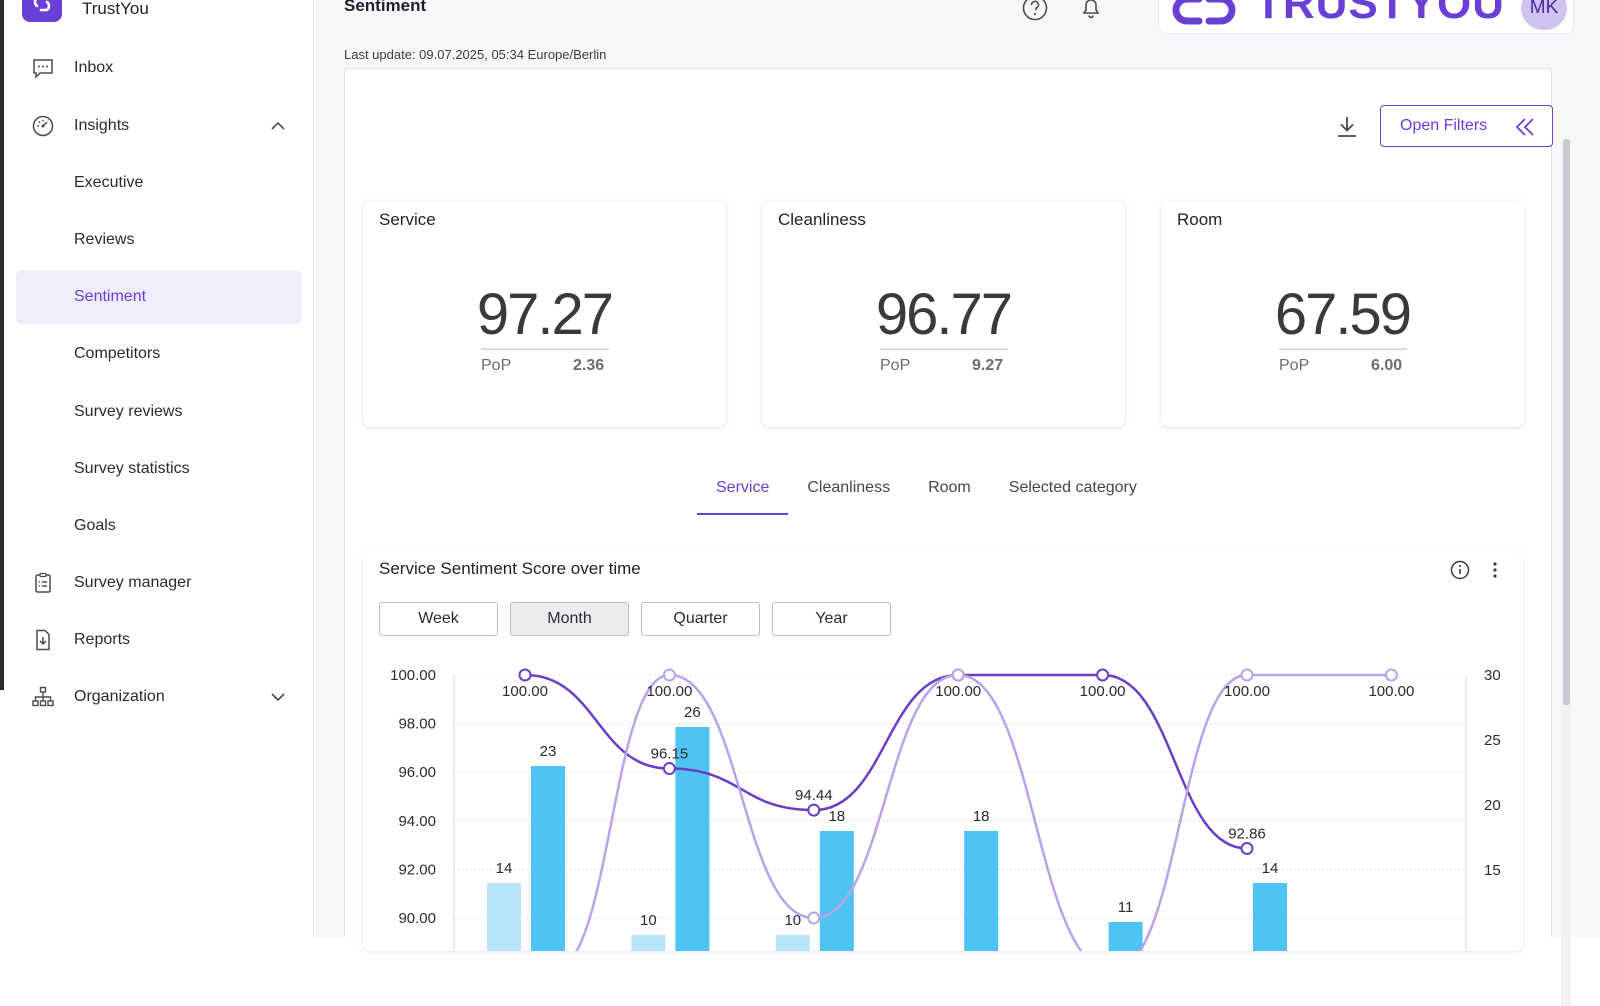  What do you see at coordinates (407, 219) in the screenshot?
I see `kpi-title: Service` at bounding box center [407, 219].